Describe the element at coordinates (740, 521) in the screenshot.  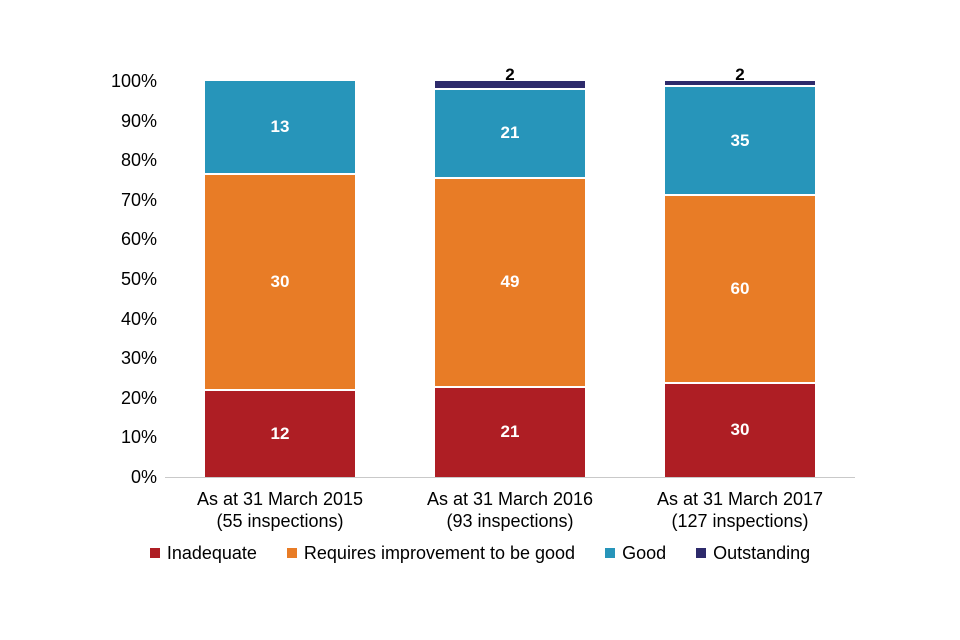
I see `x-category-label-line2: (127 inspections)` at that location.